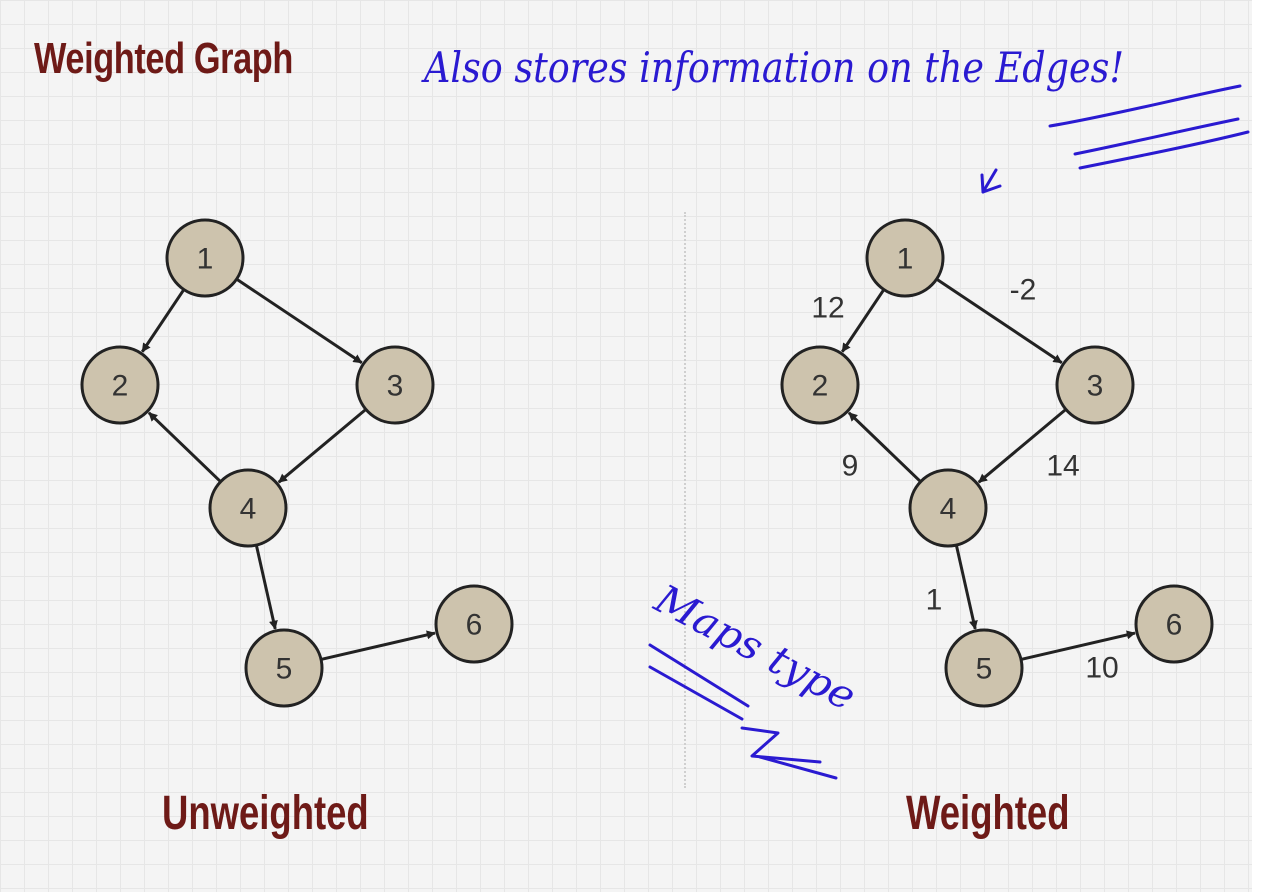 Image resolution: width=1272 pixels, height=892 pixels. Describe the element at coordinates (1101, 668) in the screenshot. I see `edge-weight-5-6: 10` at that location.